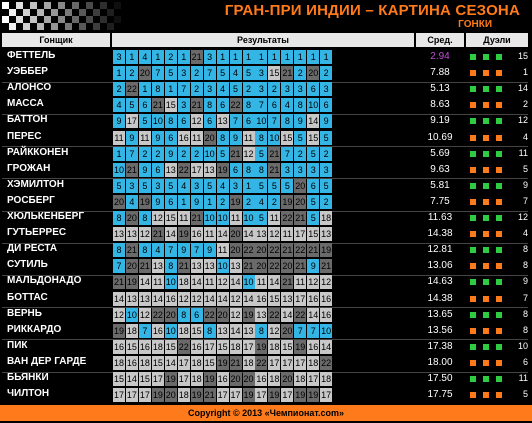 The height and width of the screenshot is (423, 532). Describe the element at coordinates (37, 233) in the screenshot. I see `driver-name: ГУТЬЕРРЕС` at that location.